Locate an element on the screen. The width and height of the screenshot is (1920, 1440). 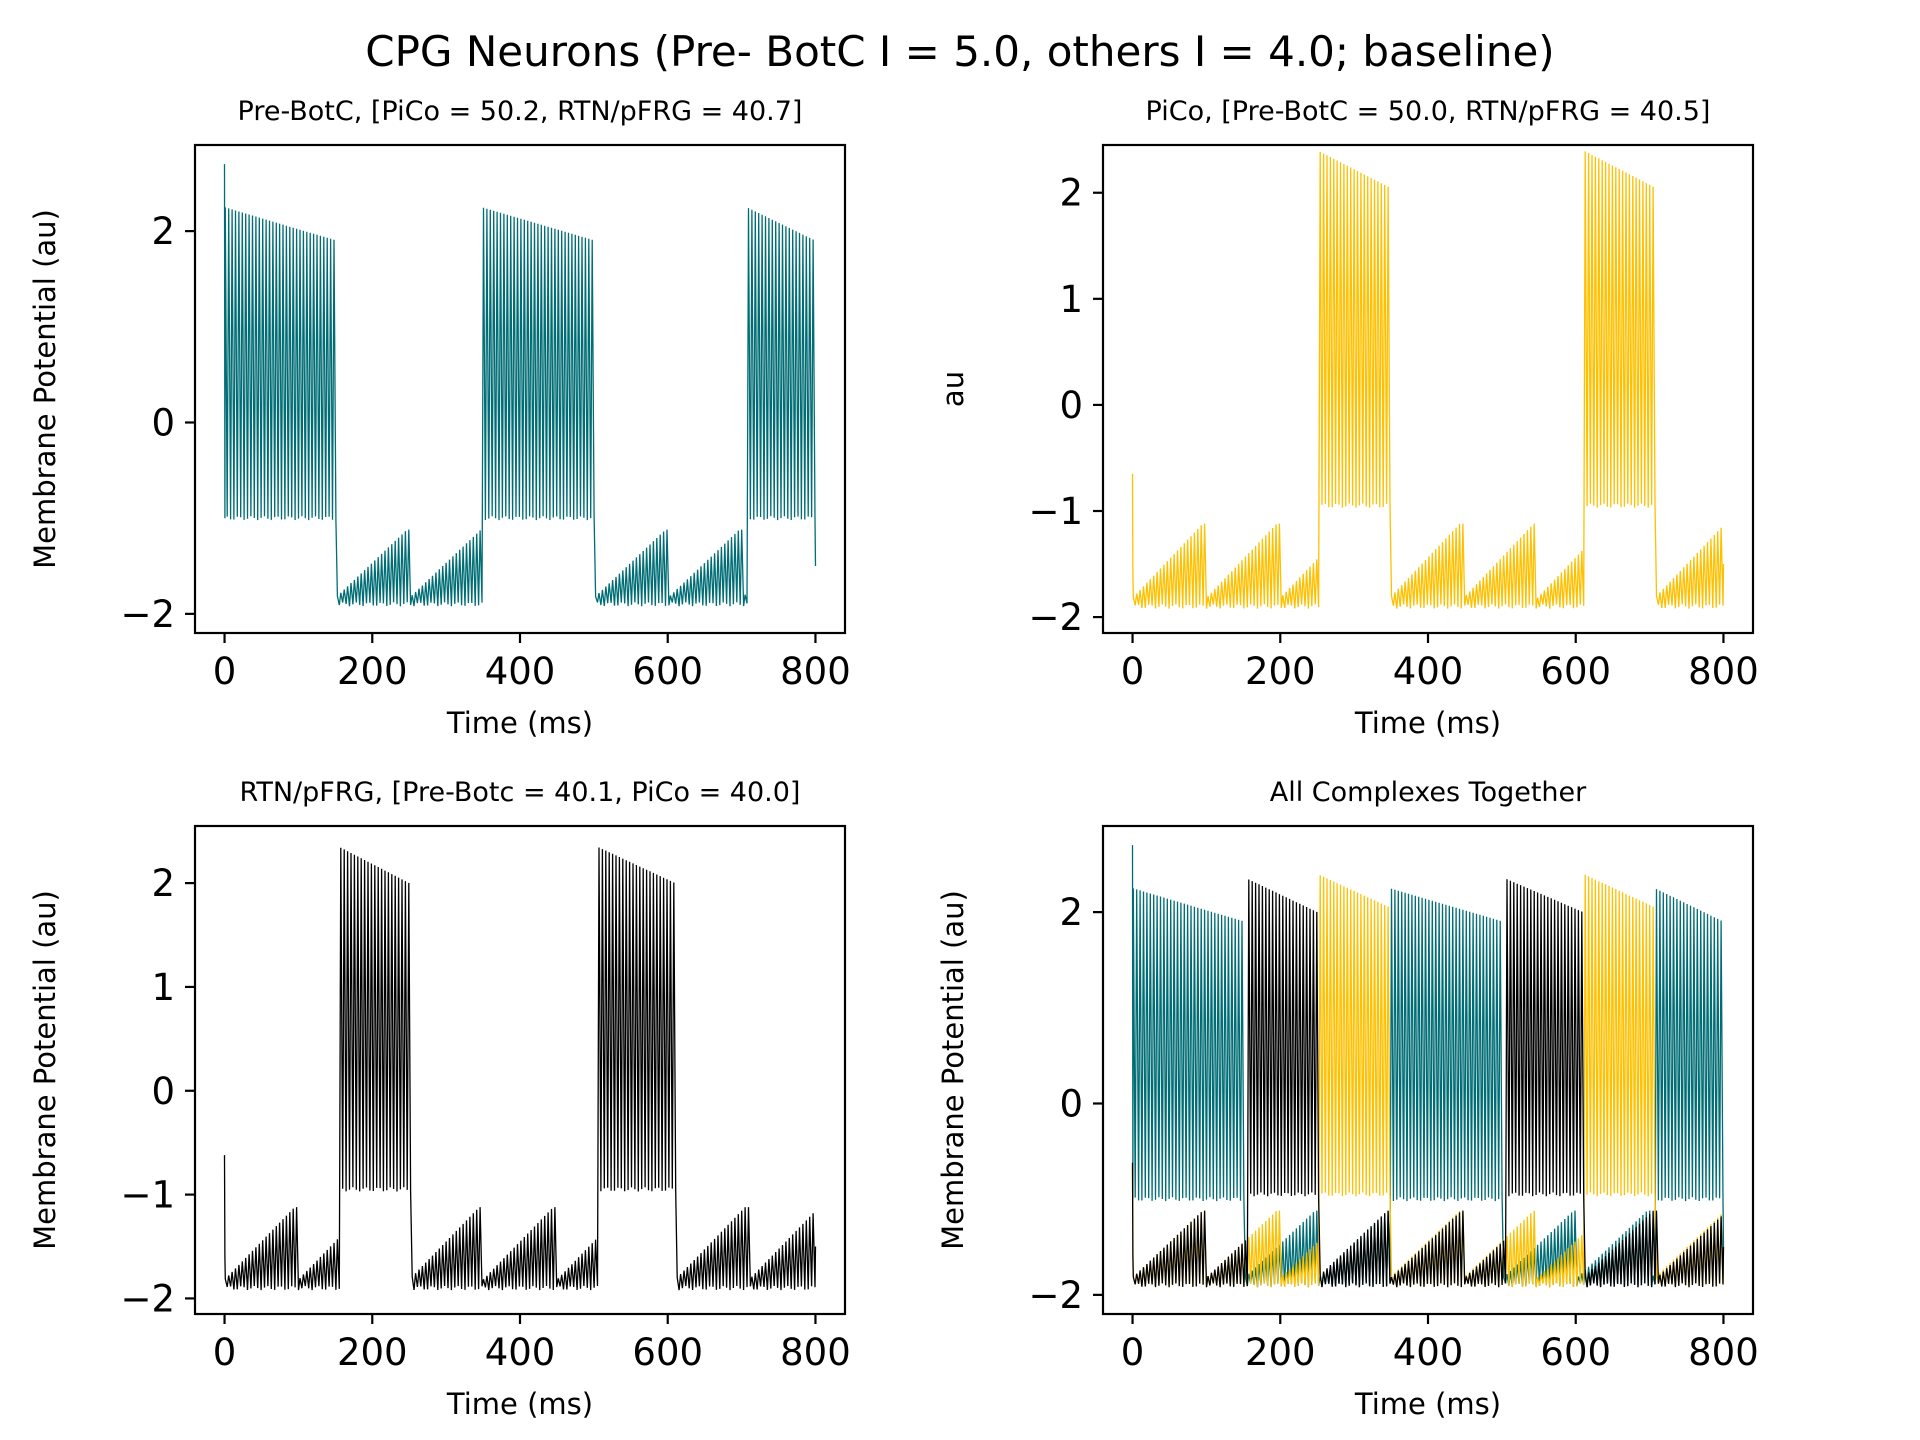
y-axis-label: au is located at coordinates (953, 389).